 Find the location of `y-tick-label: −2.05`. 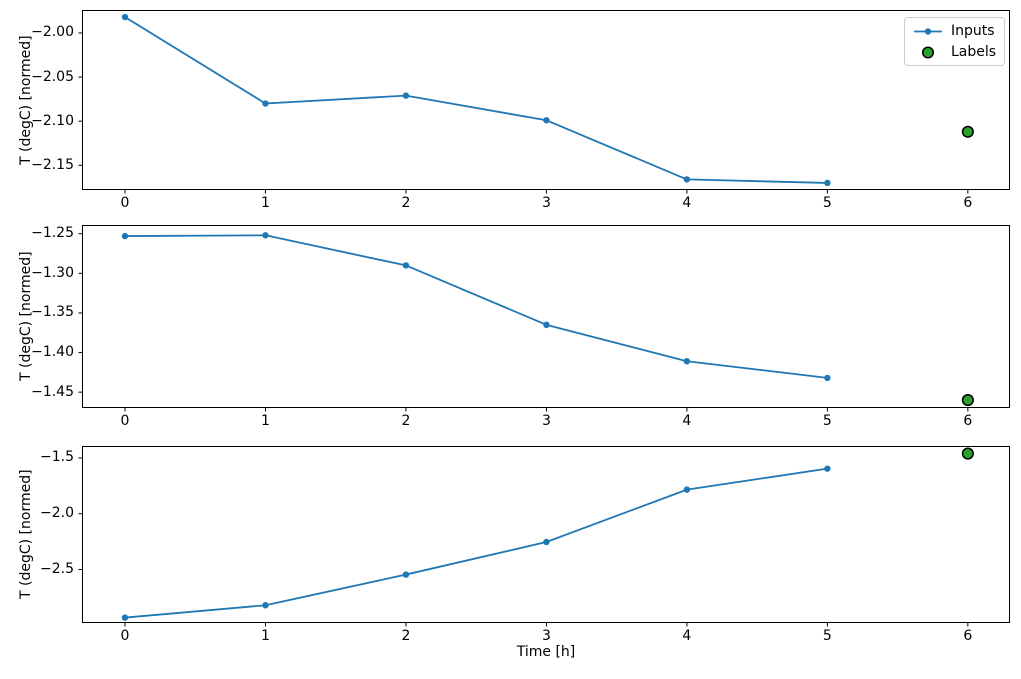

y-tick-label: −2.05 is located at coordinates (52, 76).